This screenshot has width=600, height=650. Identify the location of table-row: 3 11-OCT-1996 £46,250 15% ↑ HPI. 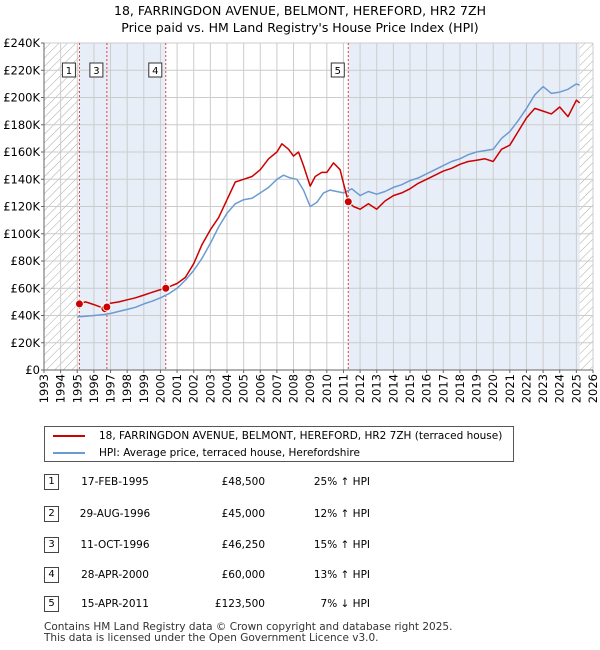
(300, 545).